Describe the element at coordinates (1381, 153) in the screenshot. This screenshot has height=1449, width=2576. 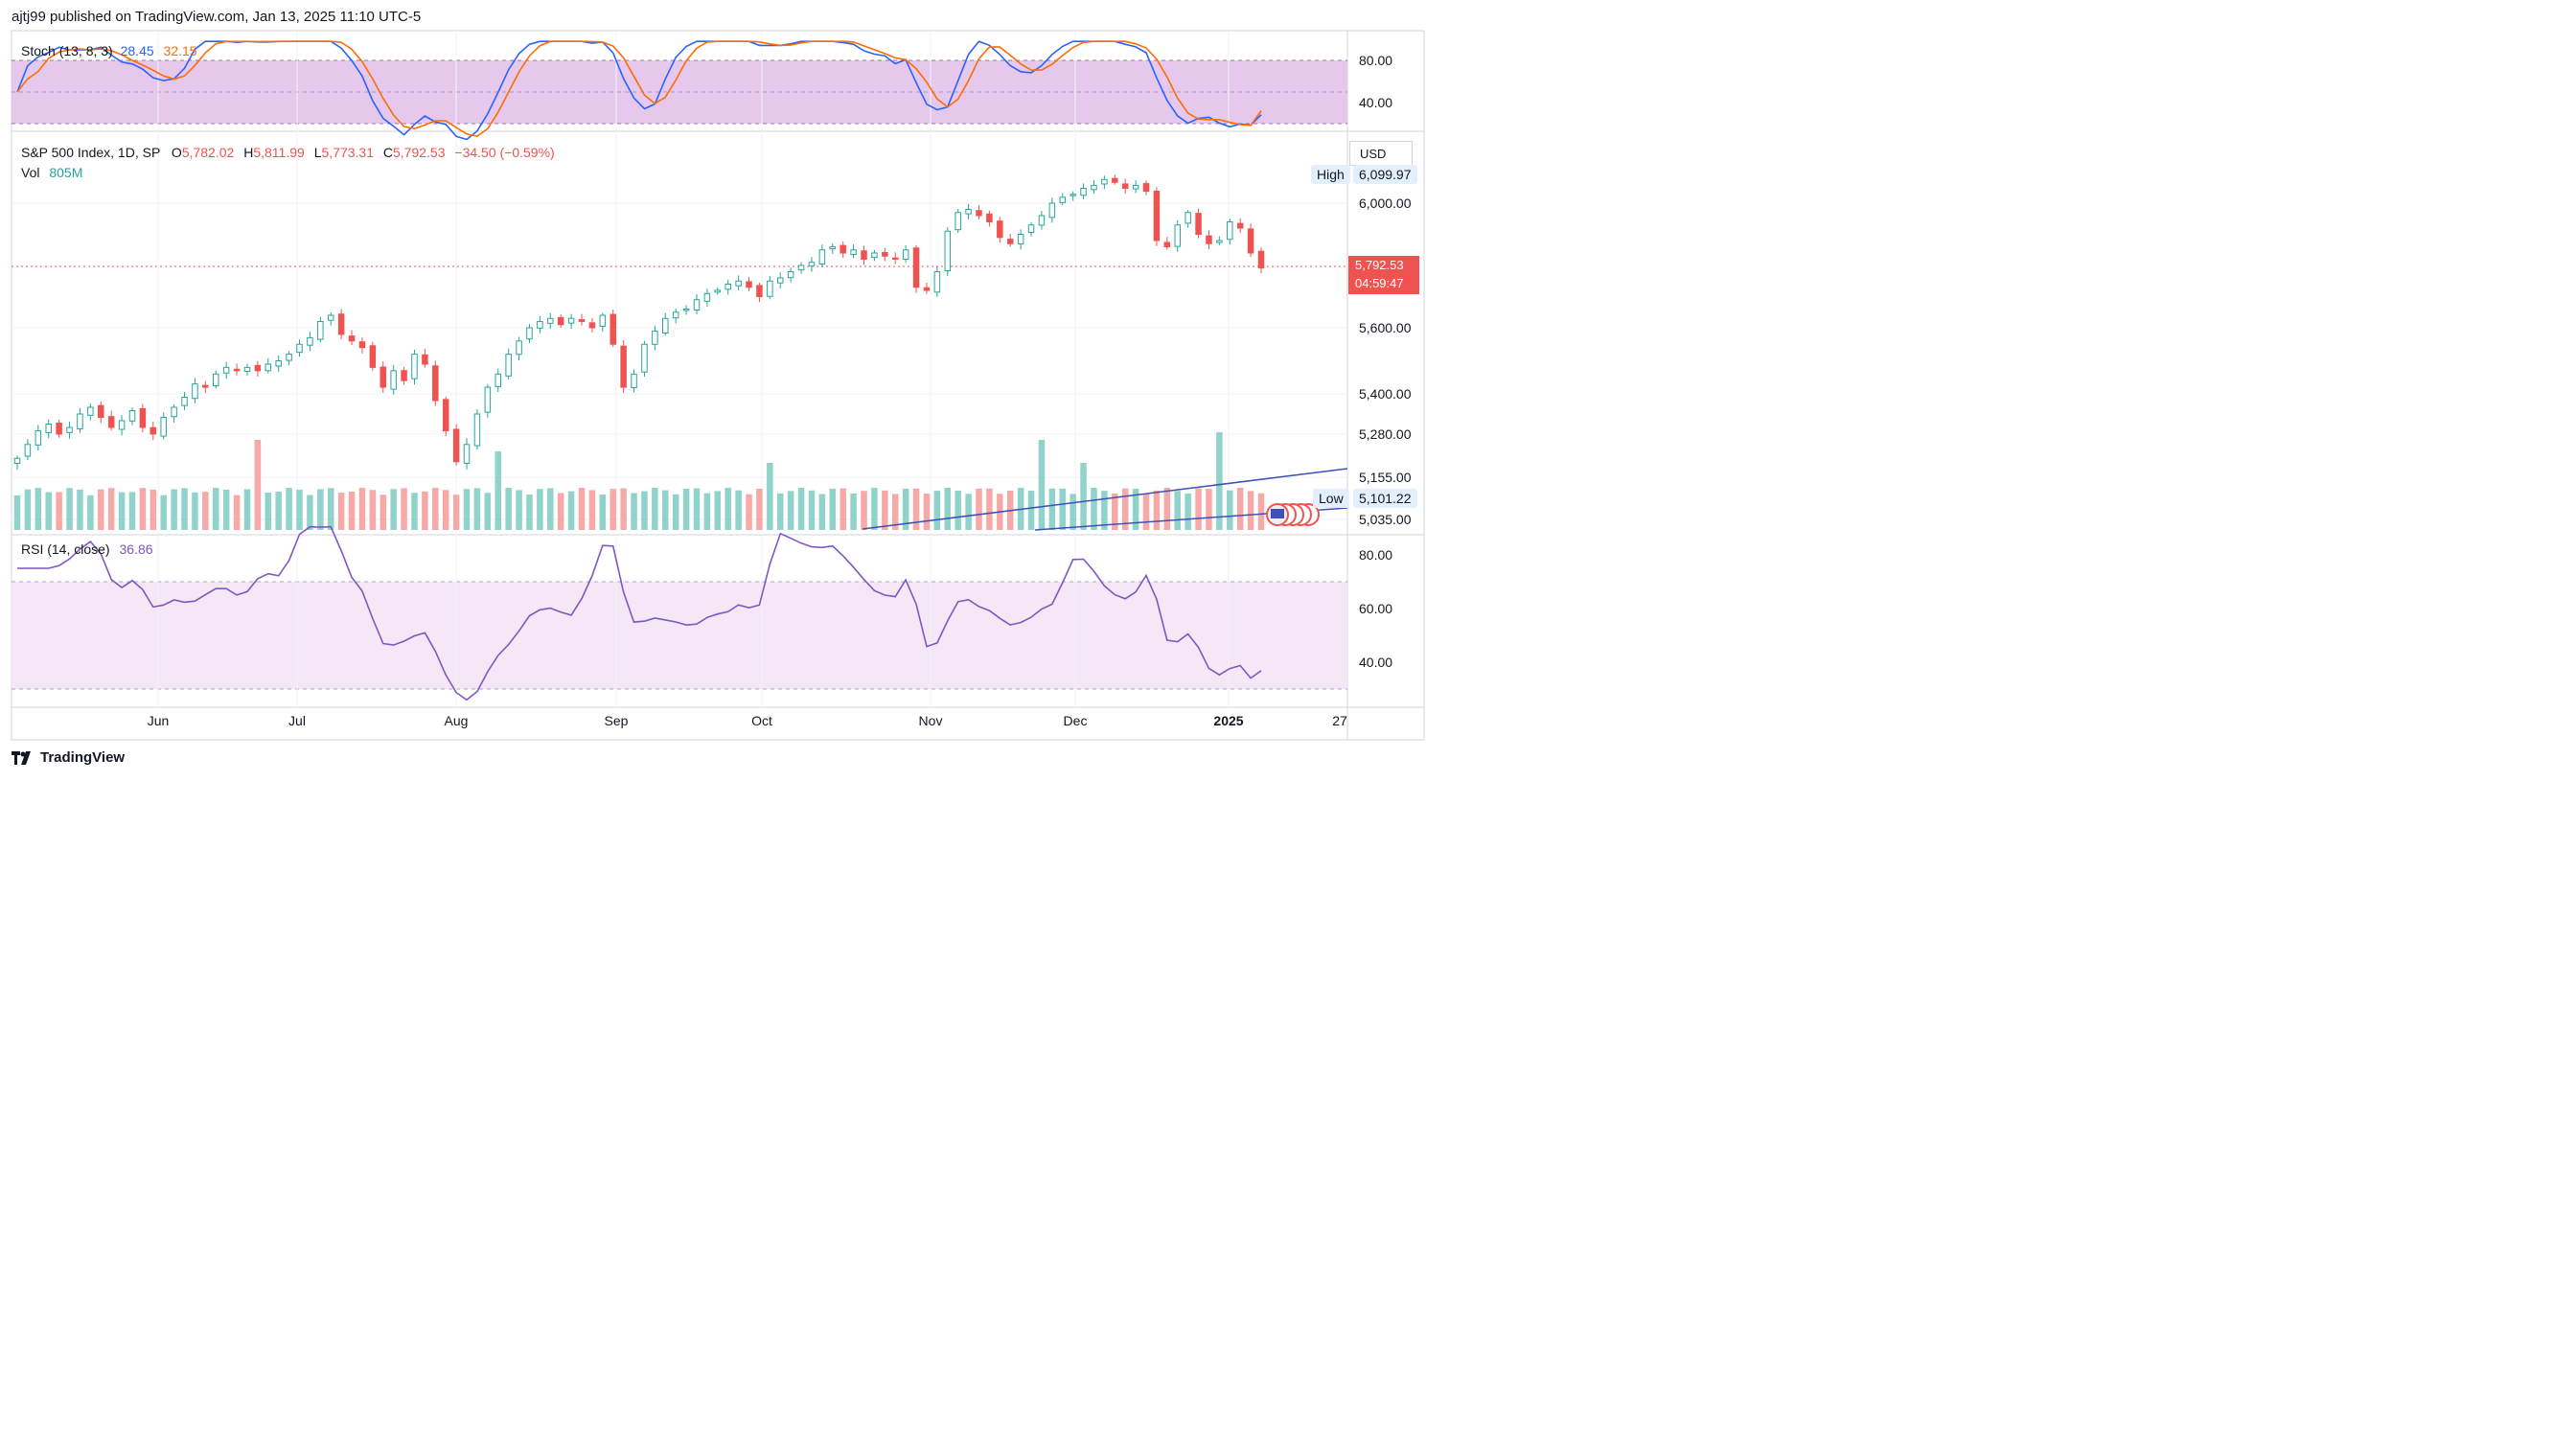
I see `currency-selector: USD` at that location.